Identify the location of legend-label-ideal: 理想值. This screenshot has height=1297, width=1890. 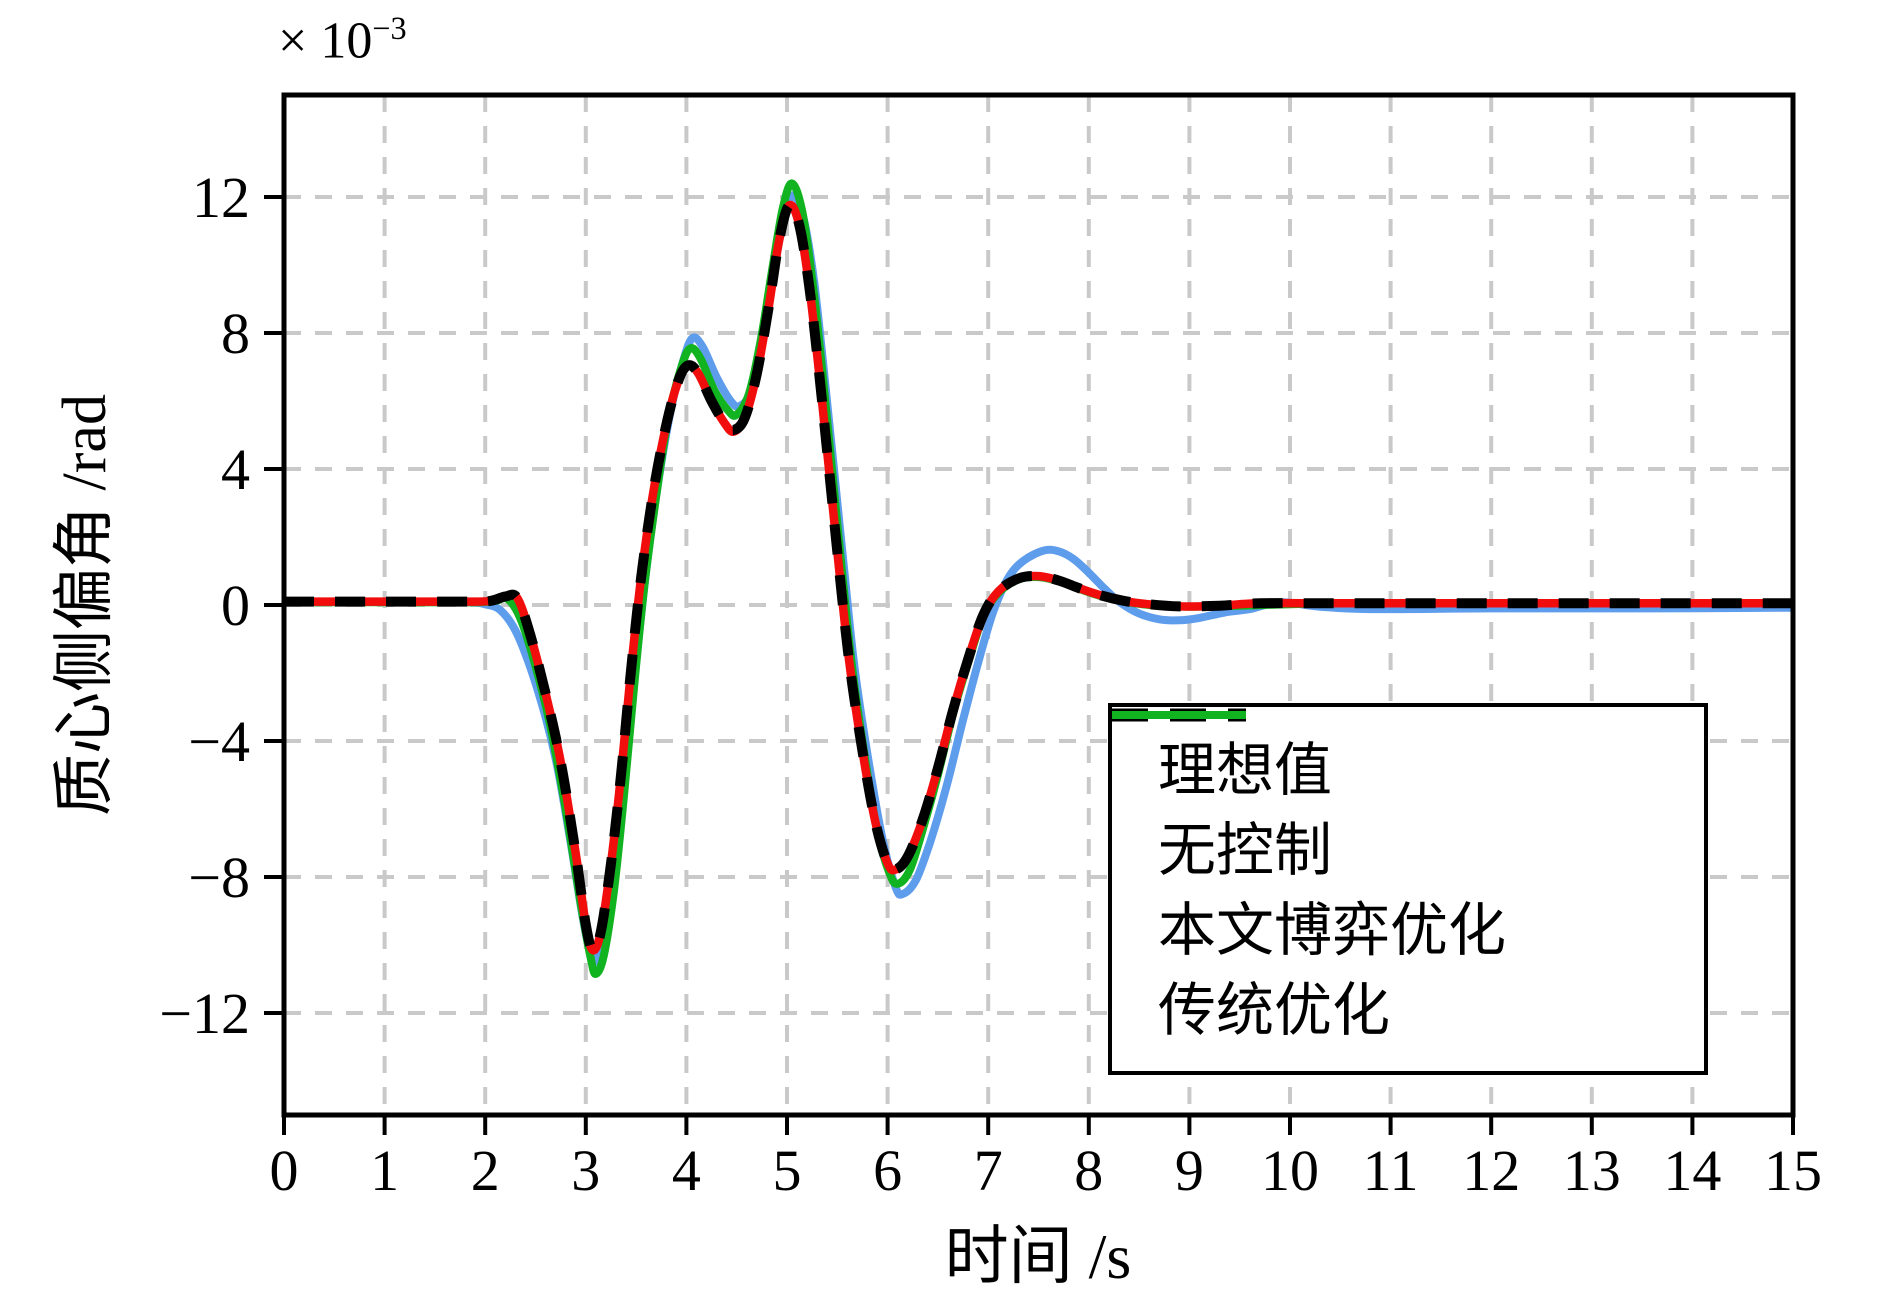
(1245, 770).